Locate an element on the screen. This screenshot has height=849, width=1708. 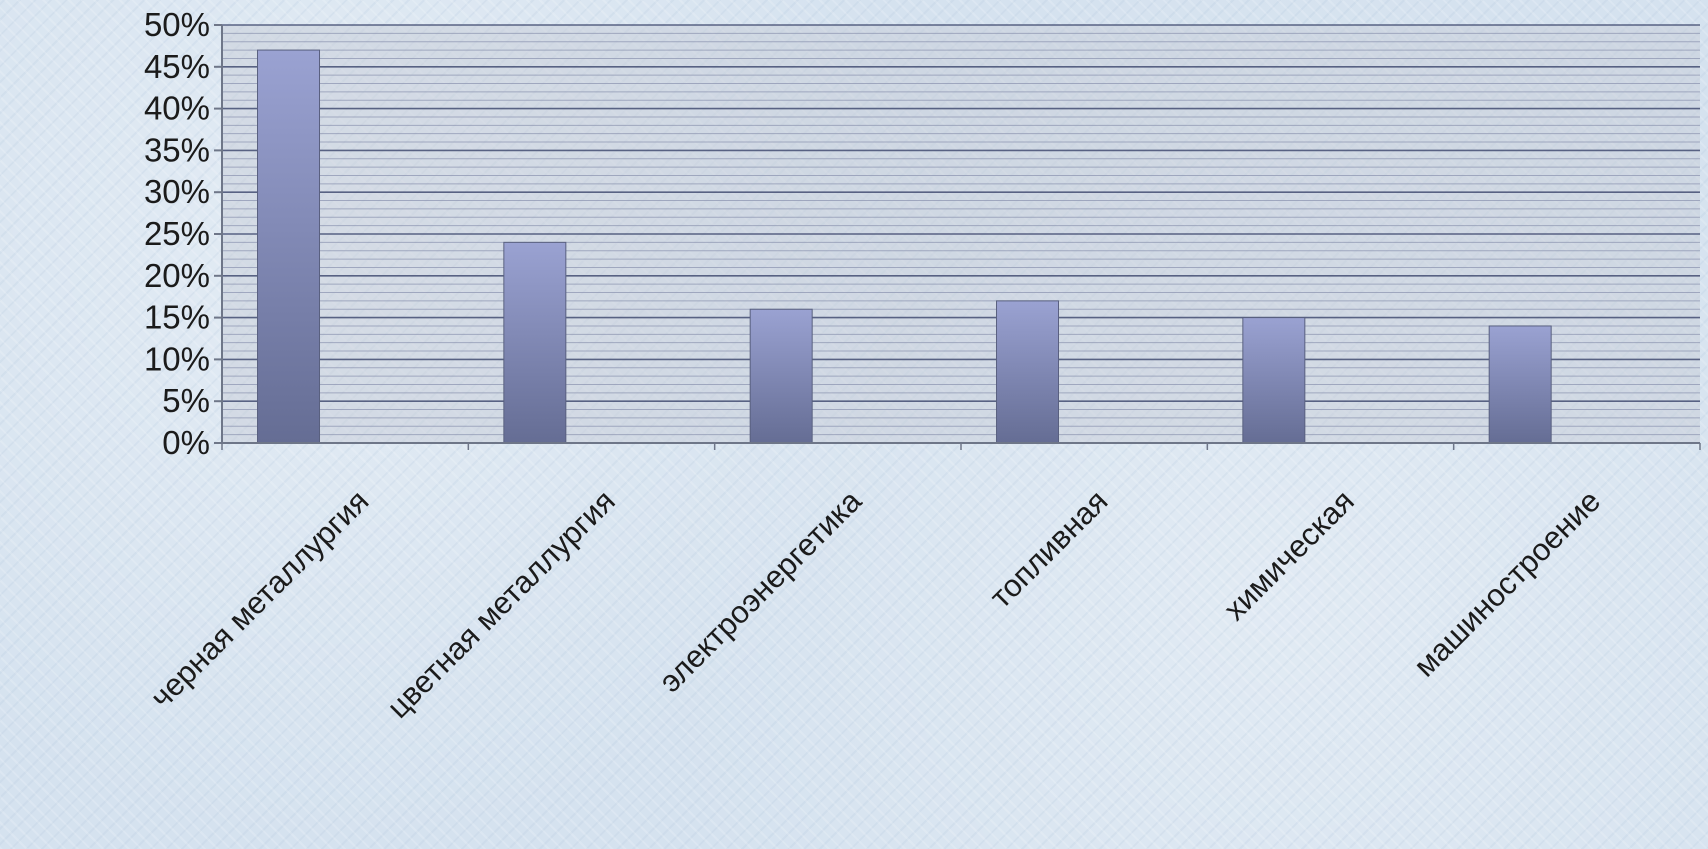
y-tick-label: 10% is located at coordinates (177, 358).